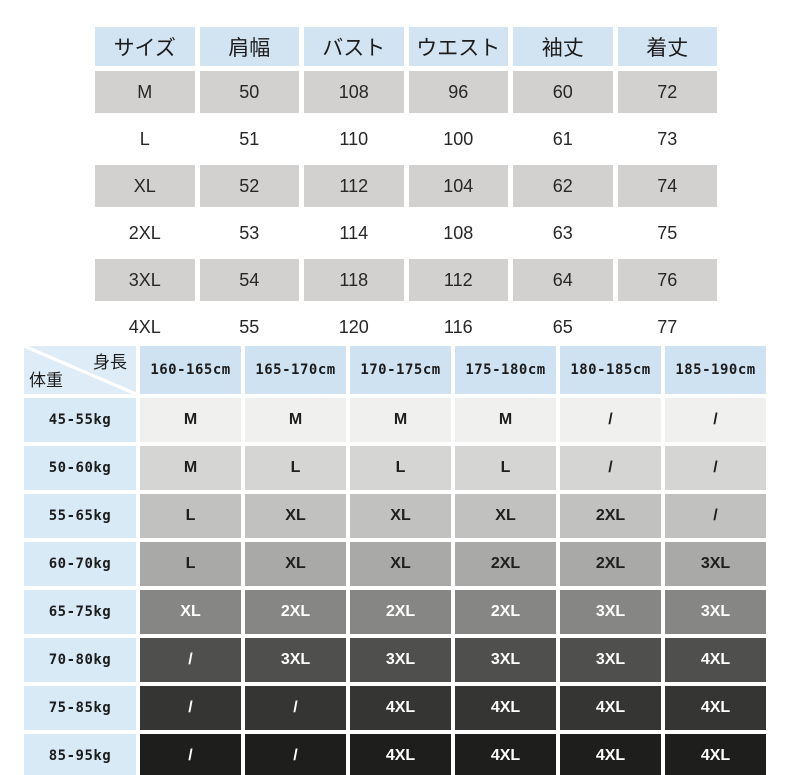 Image resolution: width=790 pixels, height=775 pixels. What do you see at coordinates (406, 46) in the screenshot?
I see `size-table-header-row: サイズ 肩幅 バスト ウエスト 袖丈 着丈` at bounding box center [406, 46].